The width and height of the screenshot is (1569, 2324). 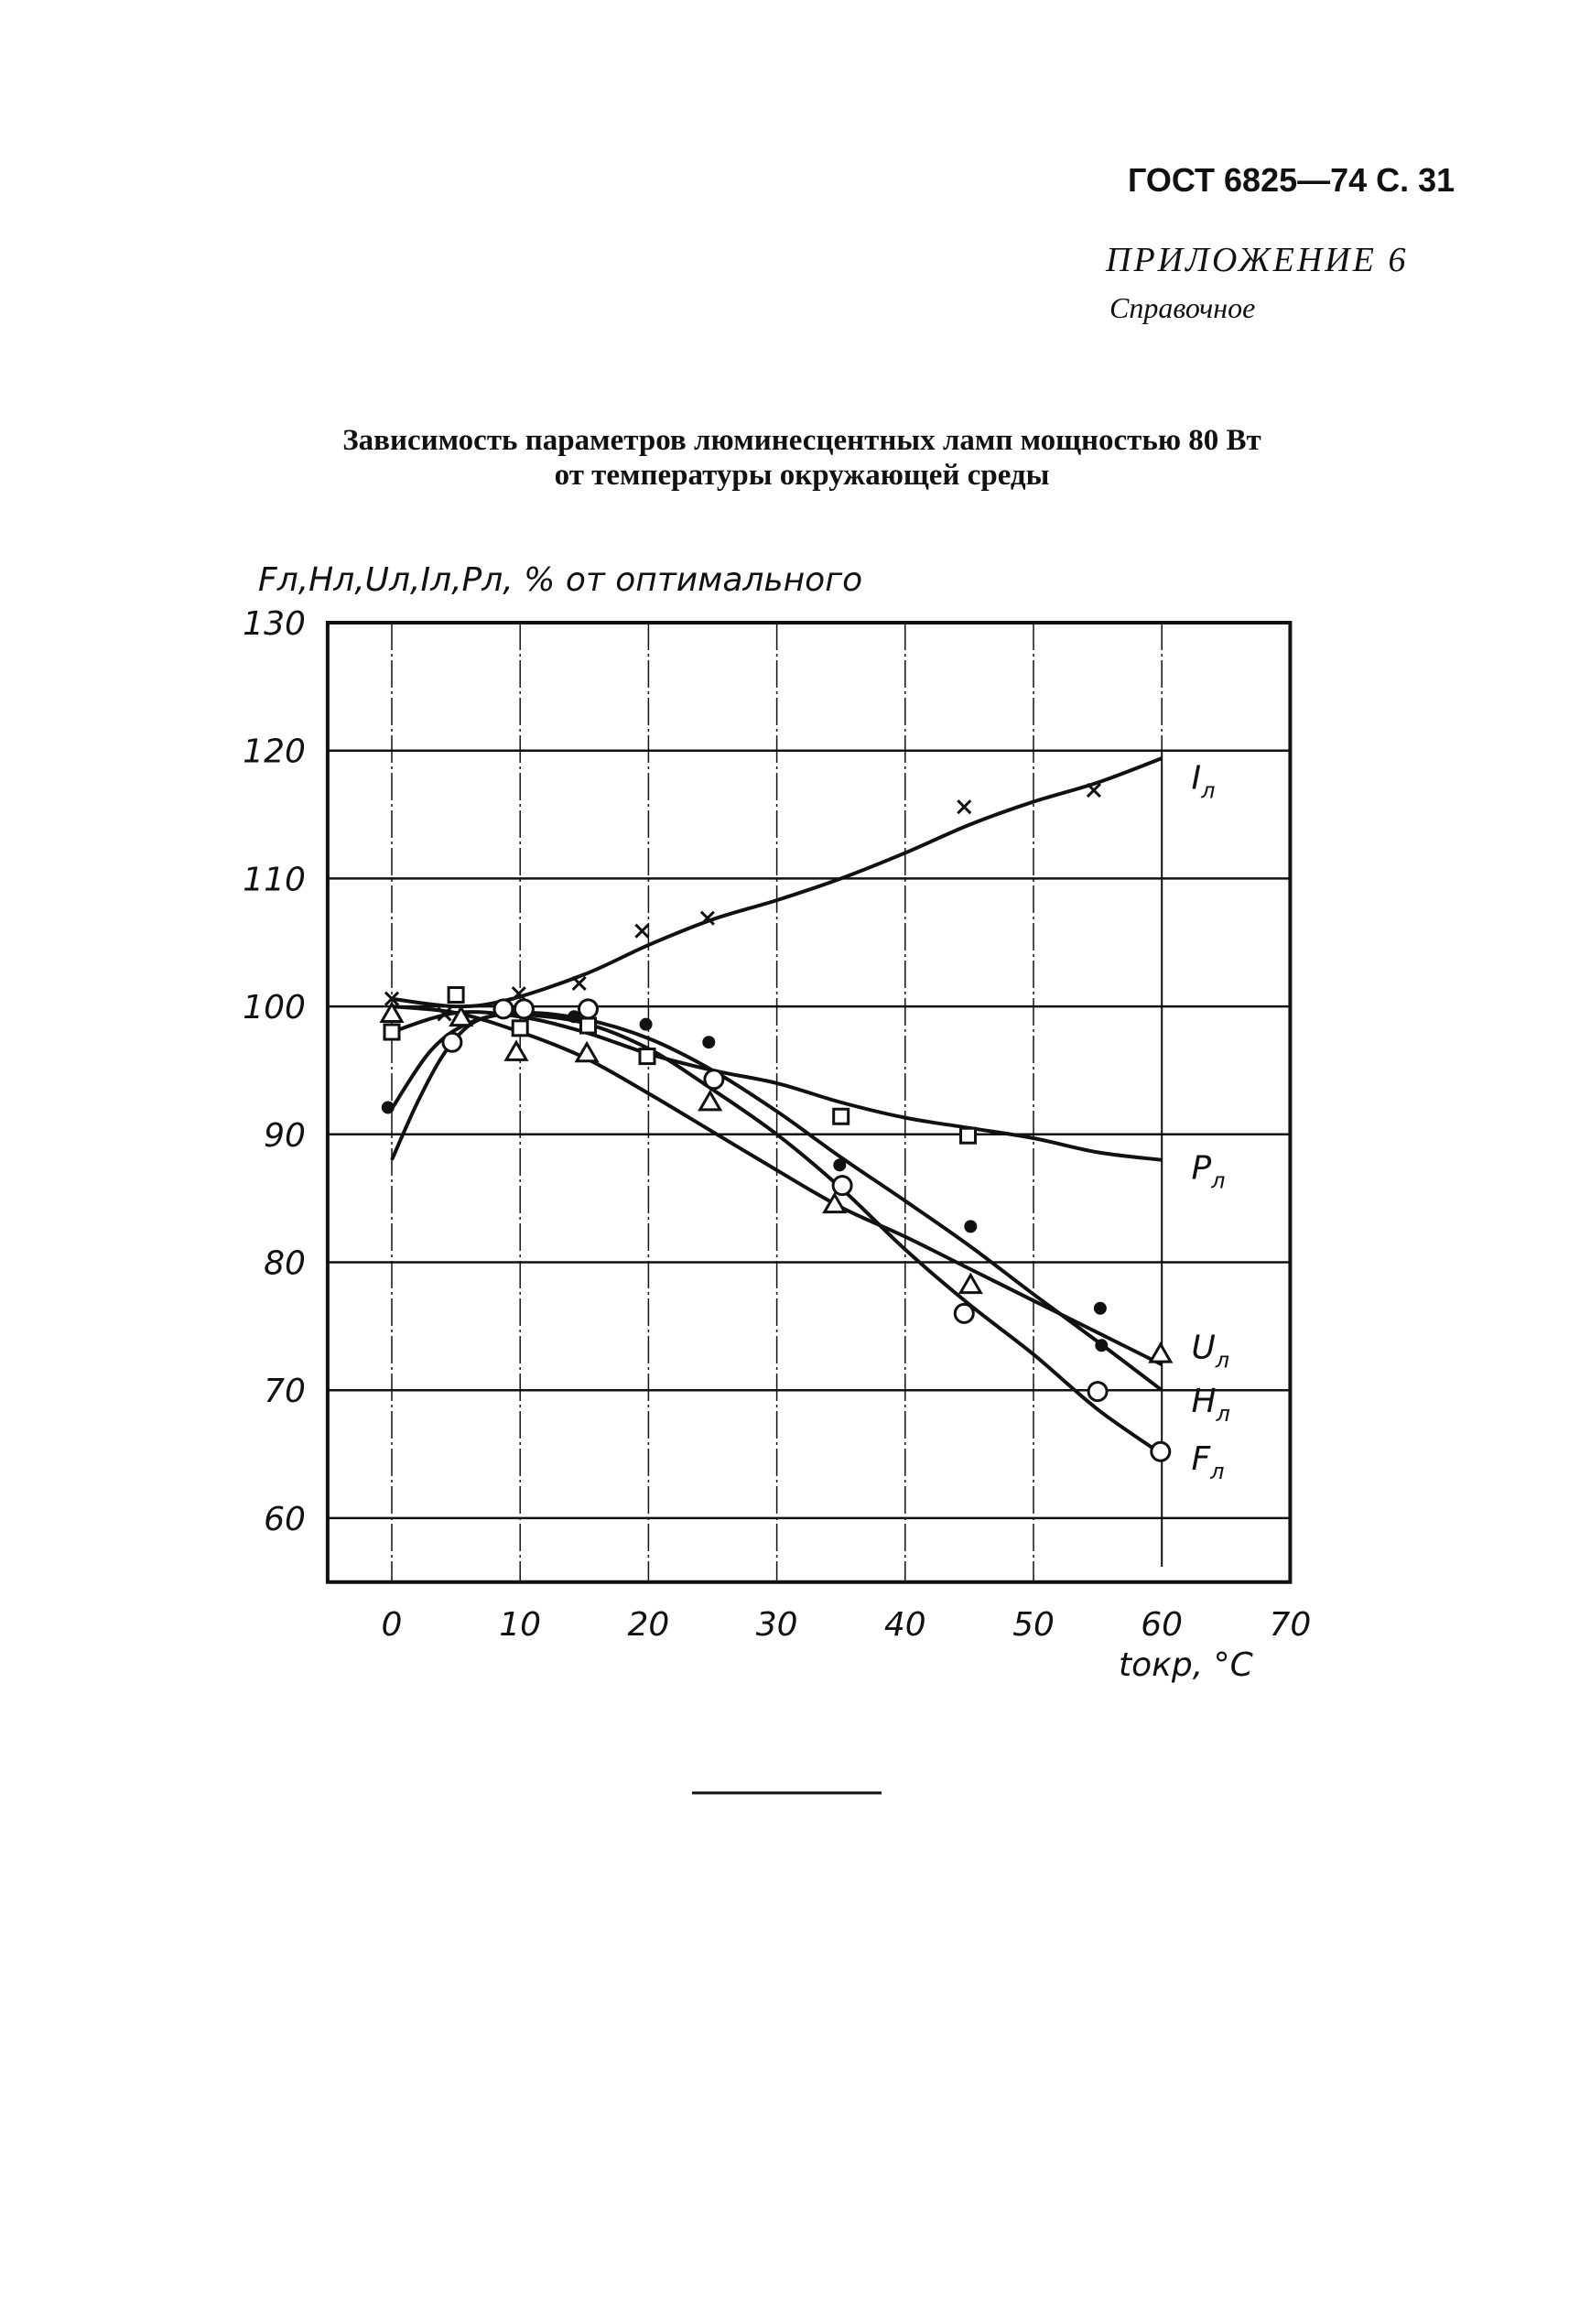 What do you see at coordinates (1257, 260) in the screenshot?
I see `appendix-title: ПРИЛОЖЕНИЕ 6` at bounding box center [1257, 260].